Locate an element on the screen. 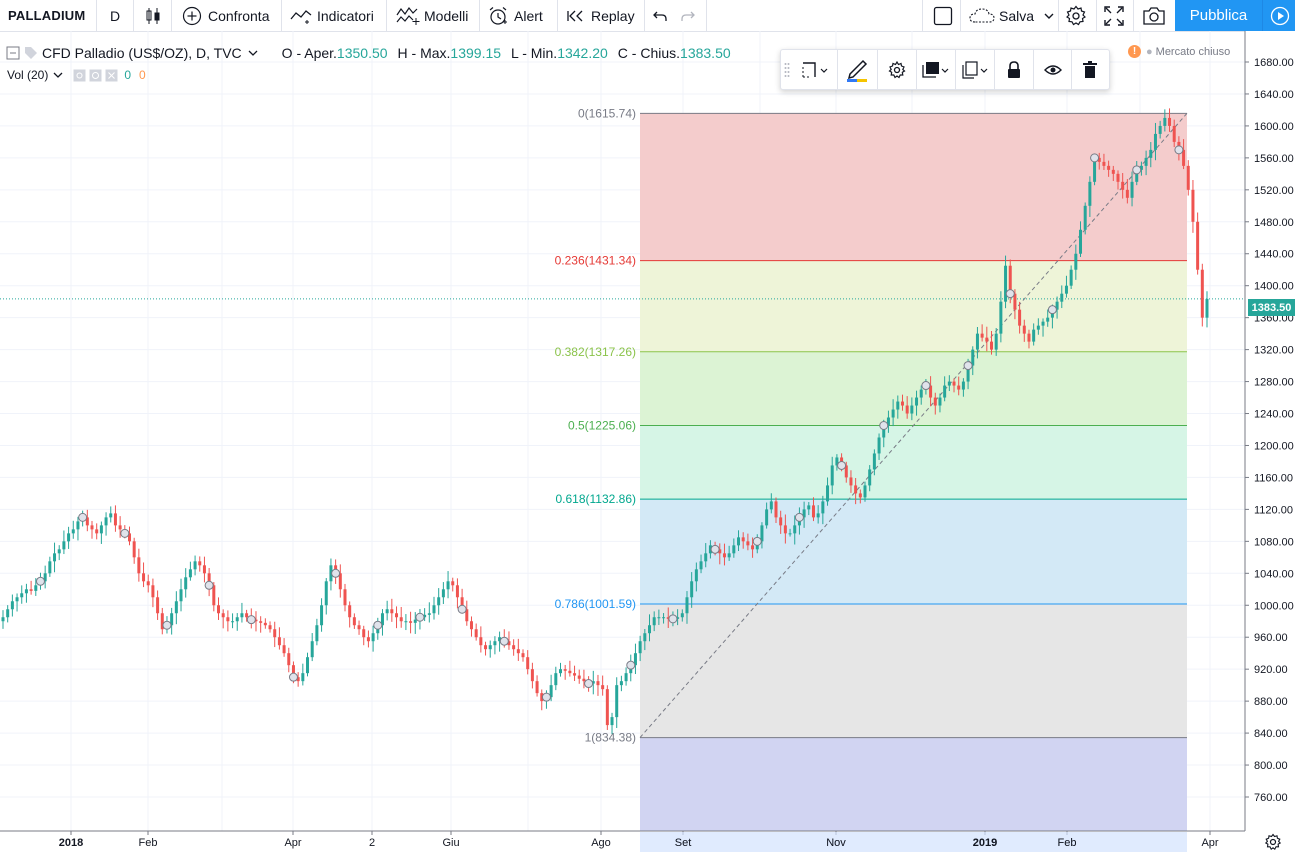 The height and width of the screenshot is (852, 1295). undo-button is located at coordinates (660, 15).